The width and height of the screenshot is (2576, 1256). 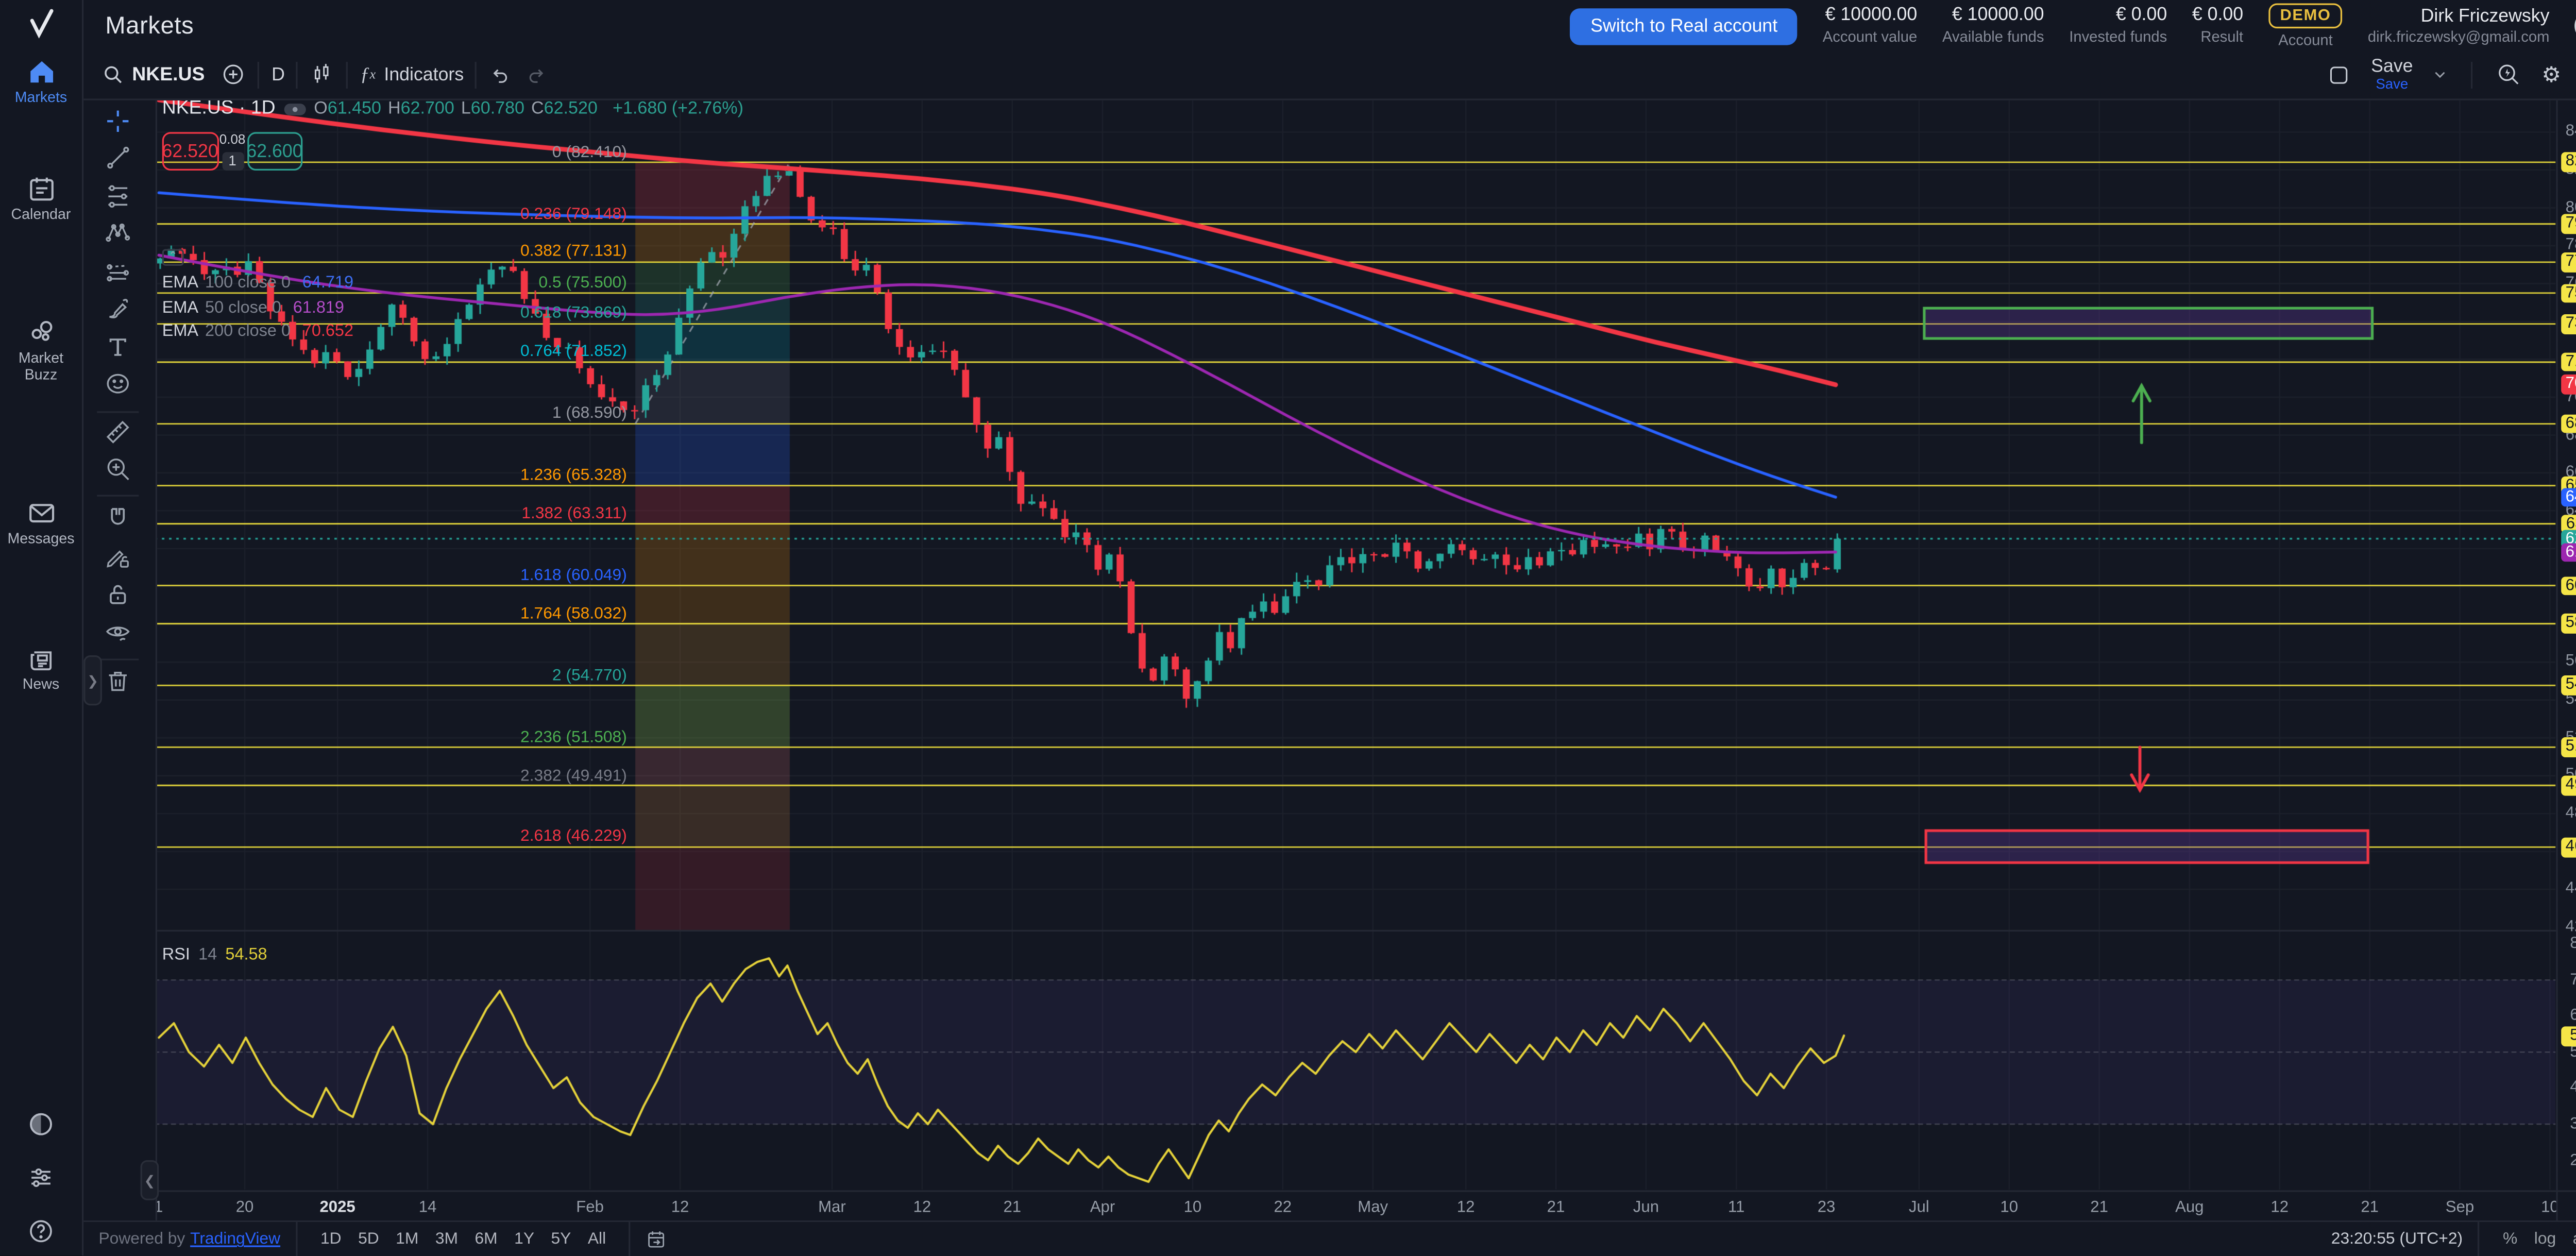 What do you see at coordinates (149, 1180) in the screenshot?
I see `toolbar-collapse-tab: ❮` at bounding box center [149, 1180].